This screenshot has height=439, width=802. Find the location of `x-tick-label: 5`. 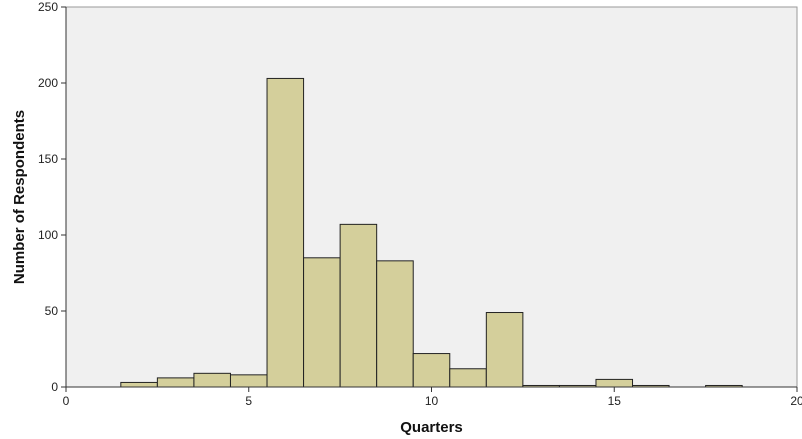

x-tick-label: 5 is located at coordinates (248, 401).